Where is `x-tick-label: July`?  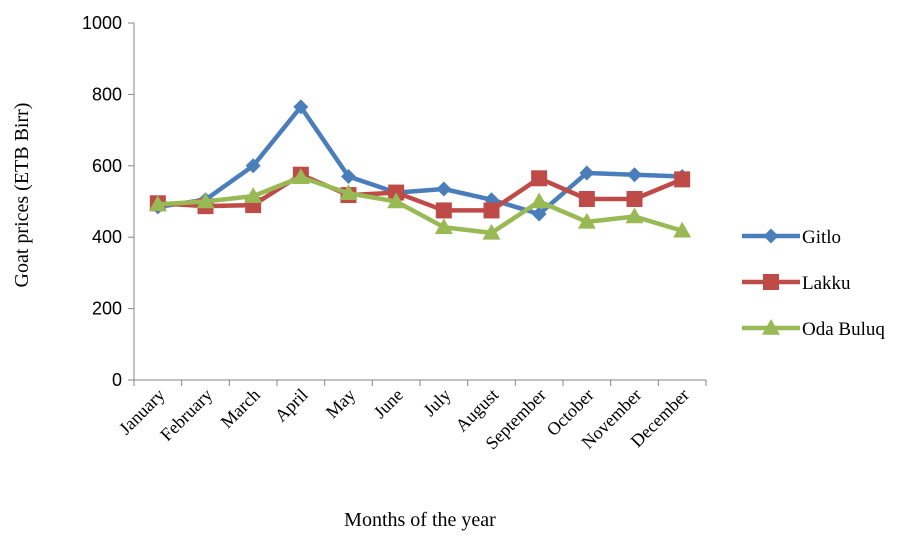
x-tick-label: July is located at coordinates (436, 402).